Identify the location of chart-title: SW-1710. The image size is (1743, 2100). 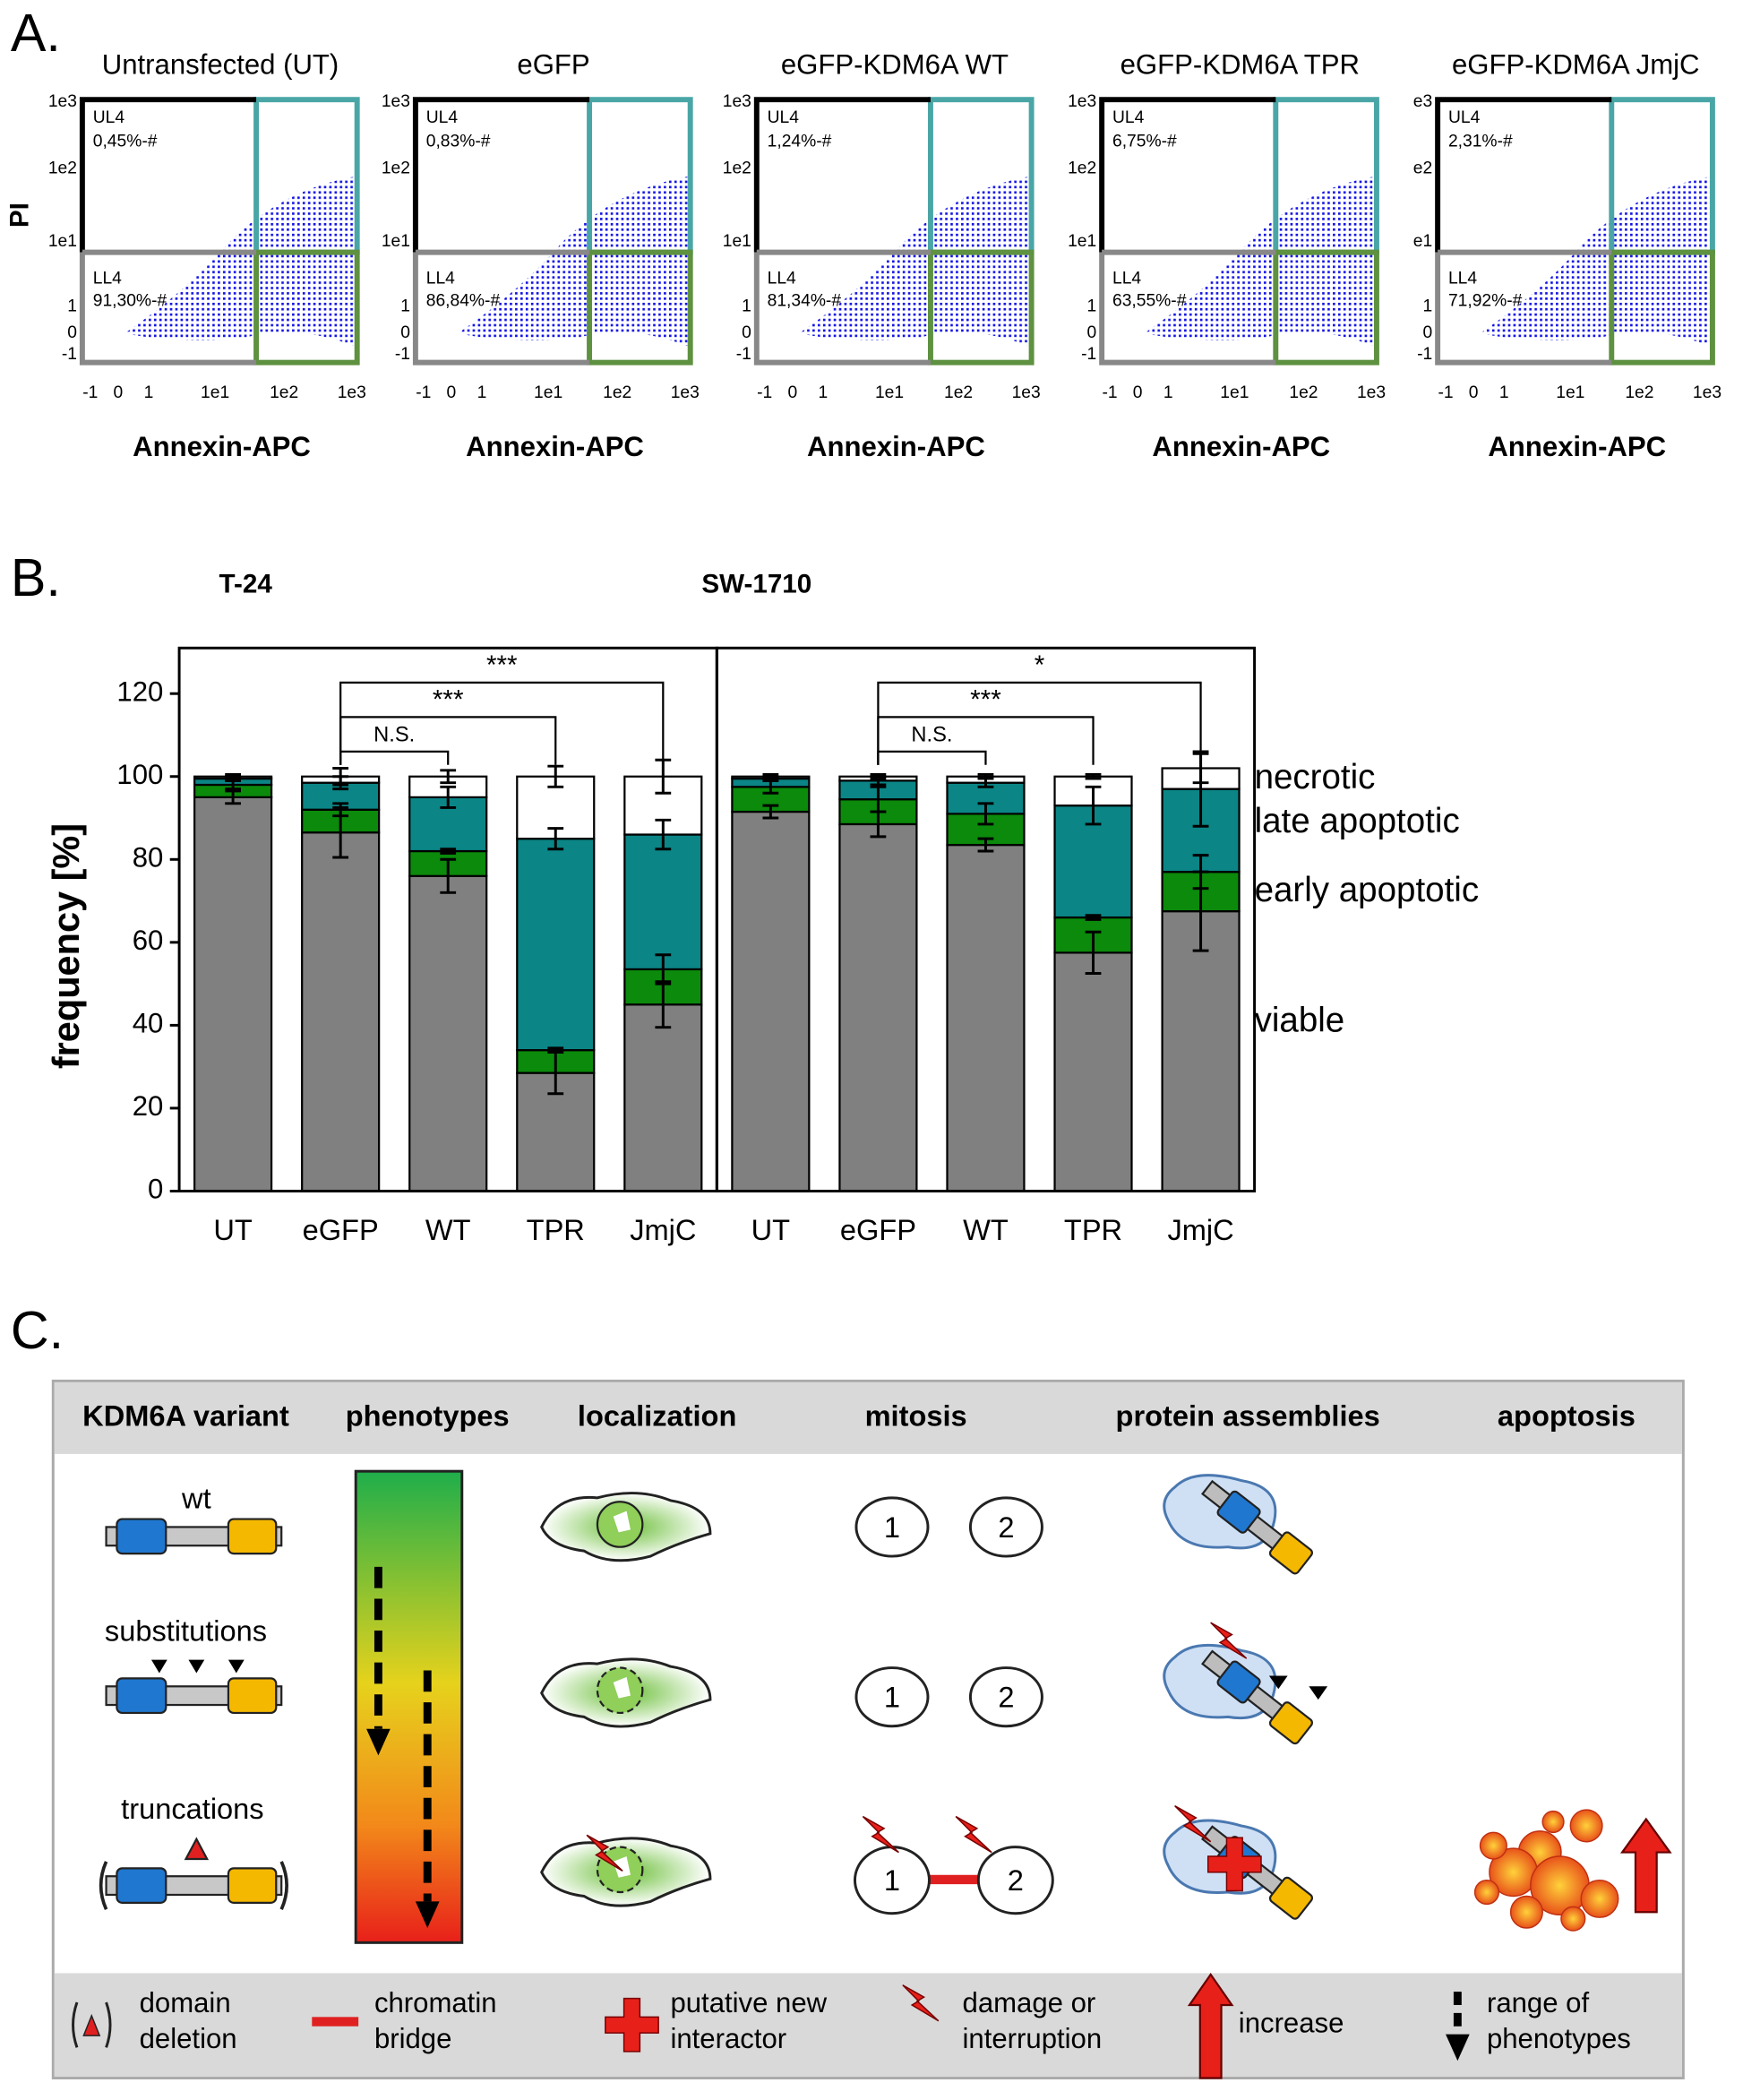
(756, 583).